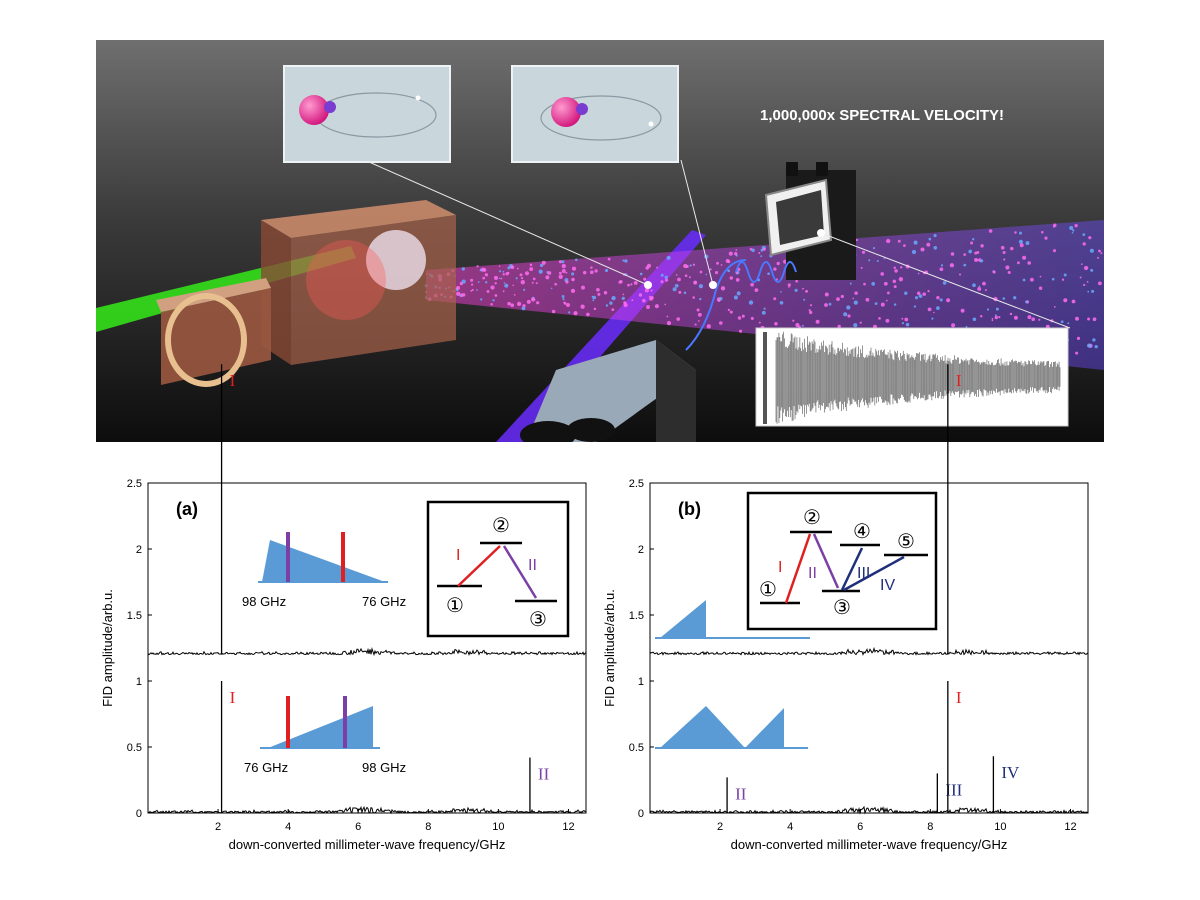 The image size is (1200, 900). What do you see at coordinates (906, 542) in the screenshot?
I see `energy-level-label: ⑤` at bounding box center [906, 542].